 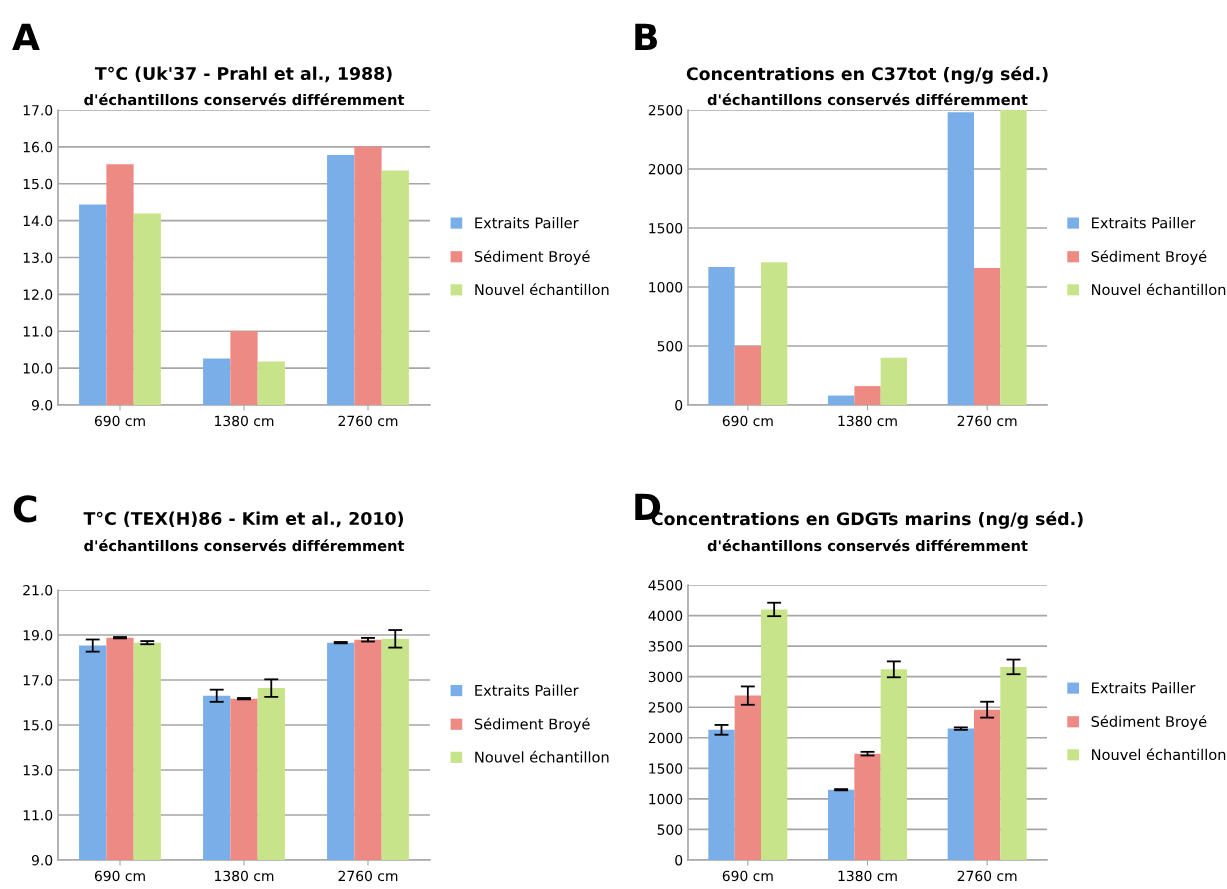 What do you see at coordinates (665, 585) in the screenshot?
I see `y-tick-label: 4500` at bounding box center [665, 585].